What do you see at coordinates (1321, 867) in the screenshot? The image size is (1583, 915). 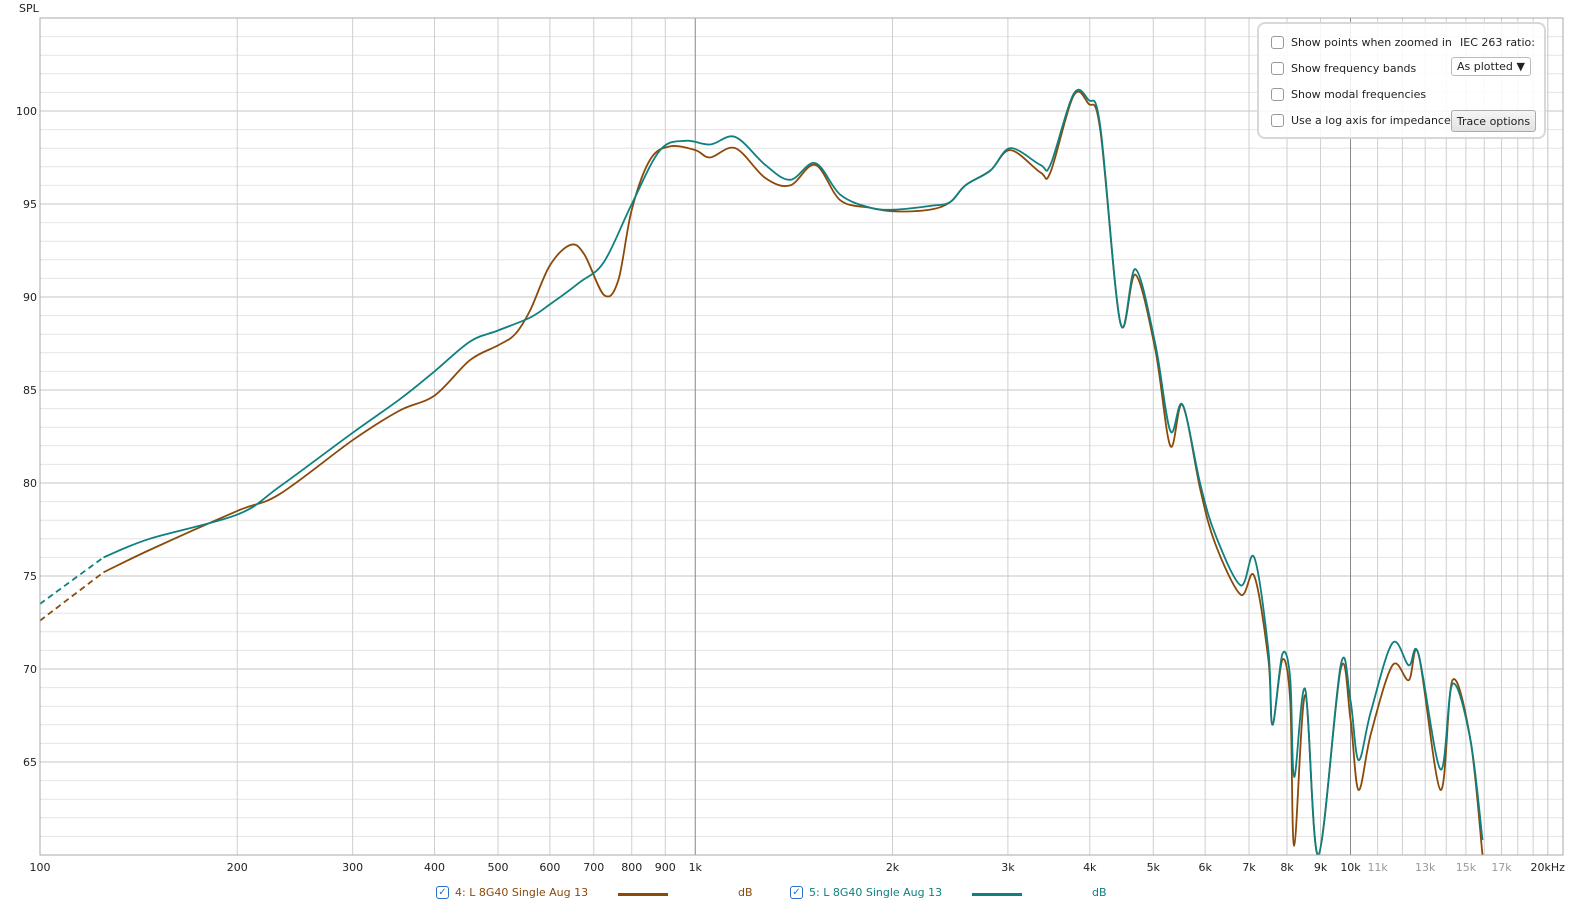 I see `x-tick-label: 9k` at bounding box center [1321, 867].